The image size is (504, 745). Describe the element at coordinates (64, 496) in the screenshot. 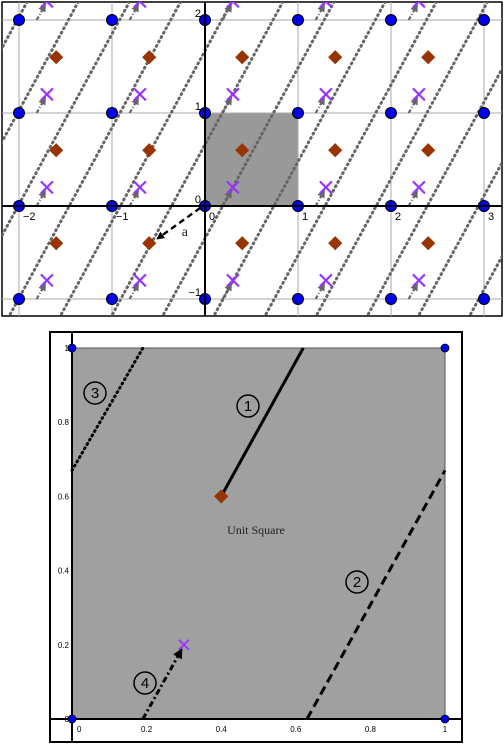

I see `y-tick-label: 0.6` at that location.